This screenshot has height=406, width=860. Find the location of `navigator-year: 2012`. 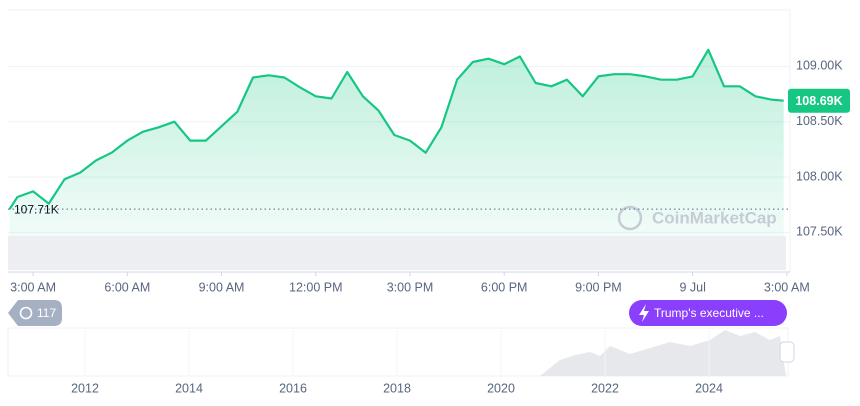

navigator-year: 2012 is located at coordinates (85, 388).